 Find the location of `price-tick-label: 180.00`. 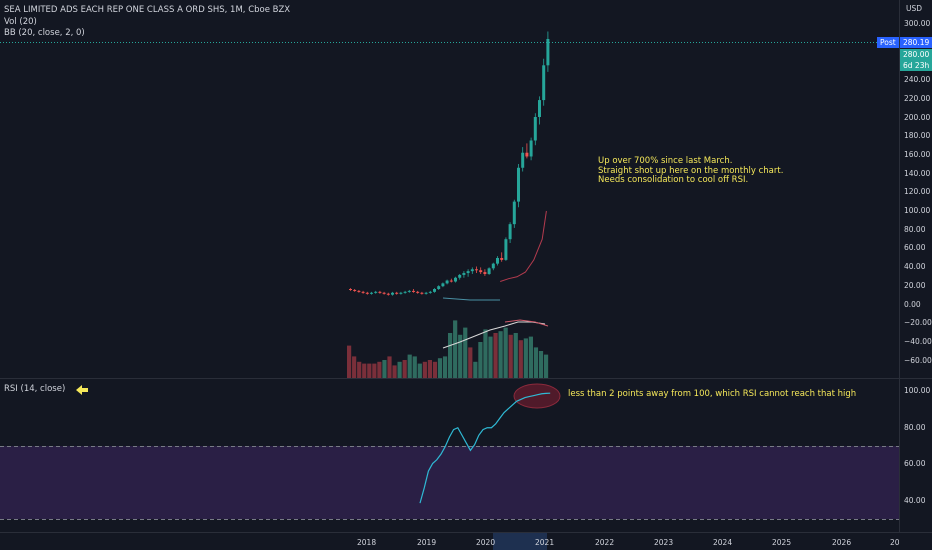

price-tick-label: 180.00 is located at coordinates (917, 136).